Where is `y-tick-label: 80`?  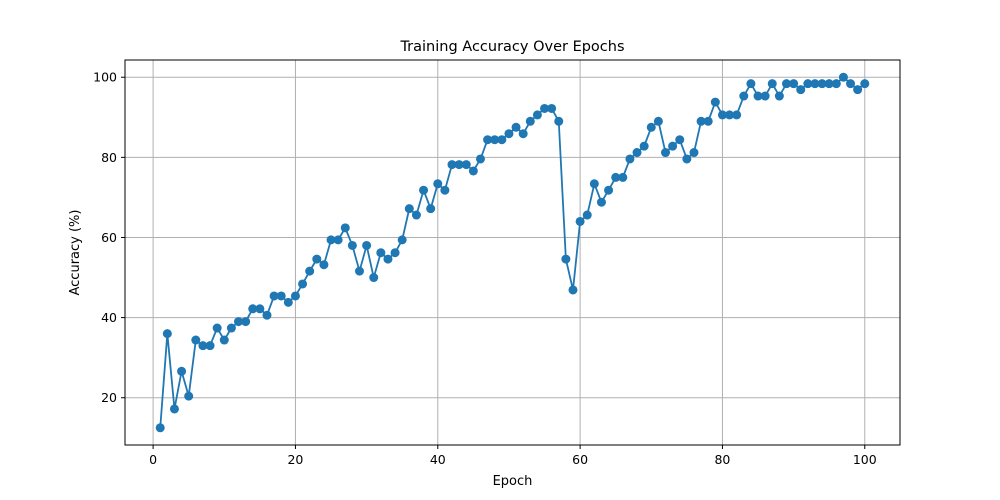
y-tick-label: 80 is located at coordinates (109, 157).